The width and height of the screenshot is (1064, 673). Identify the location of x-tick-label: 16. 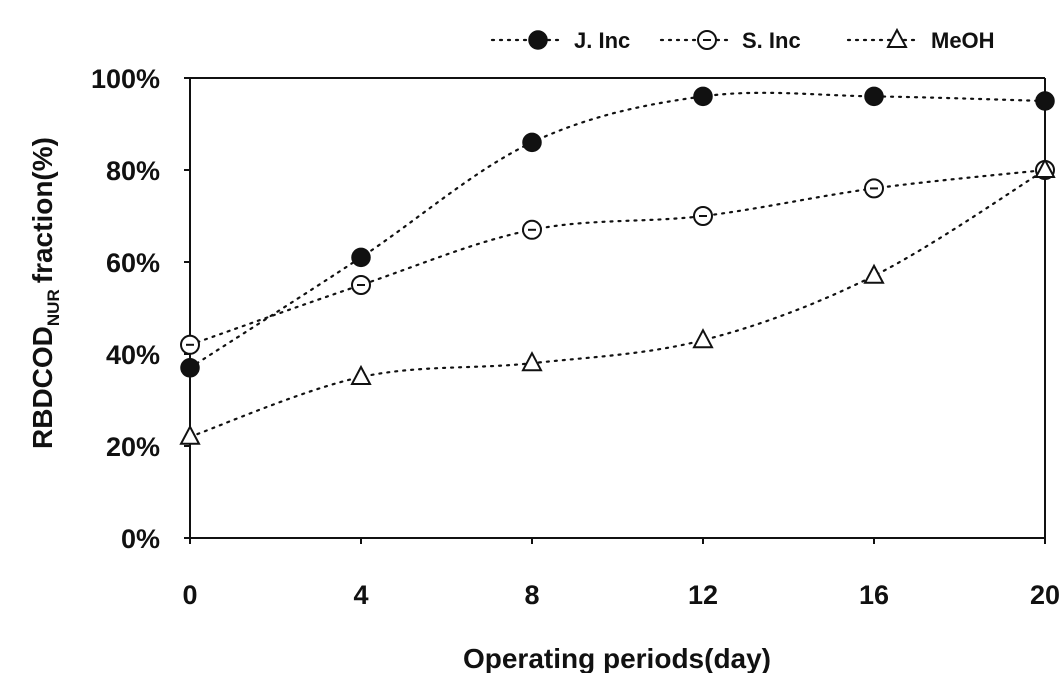
(874, 595).